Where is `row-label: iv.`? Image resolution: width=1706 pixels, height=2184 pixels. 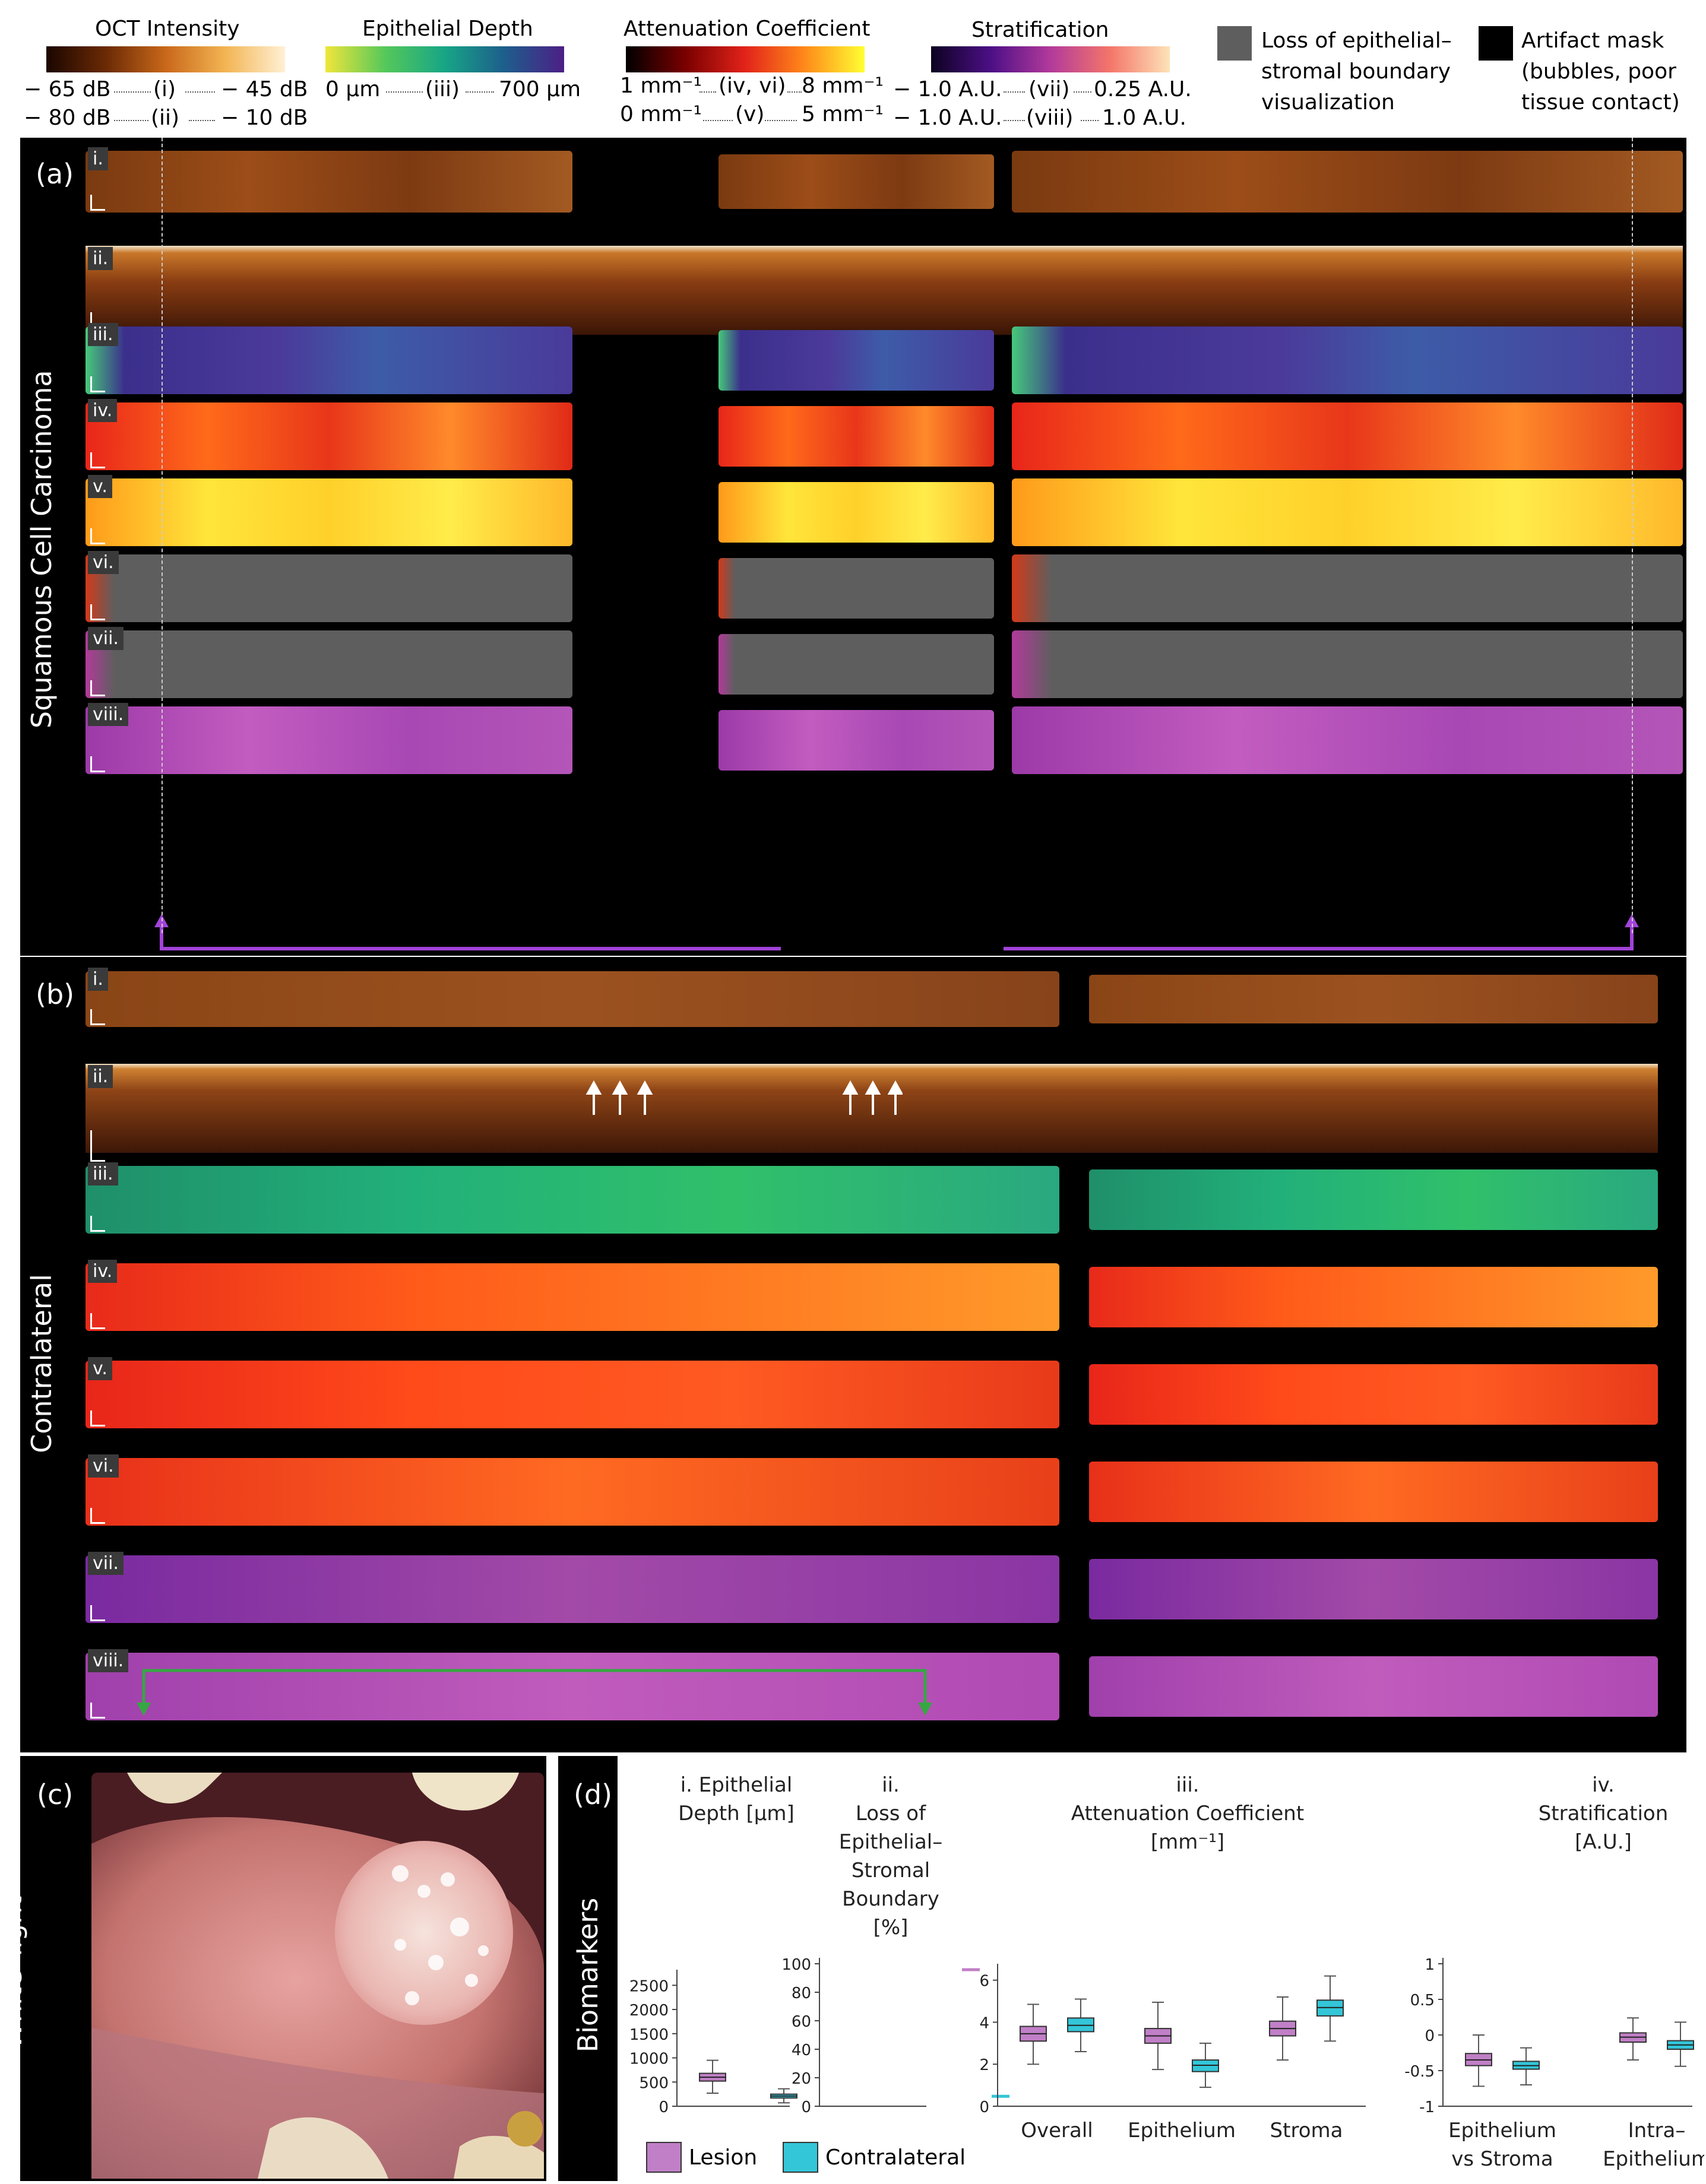 row-label: iv. is located at coordinates (103, 1271).